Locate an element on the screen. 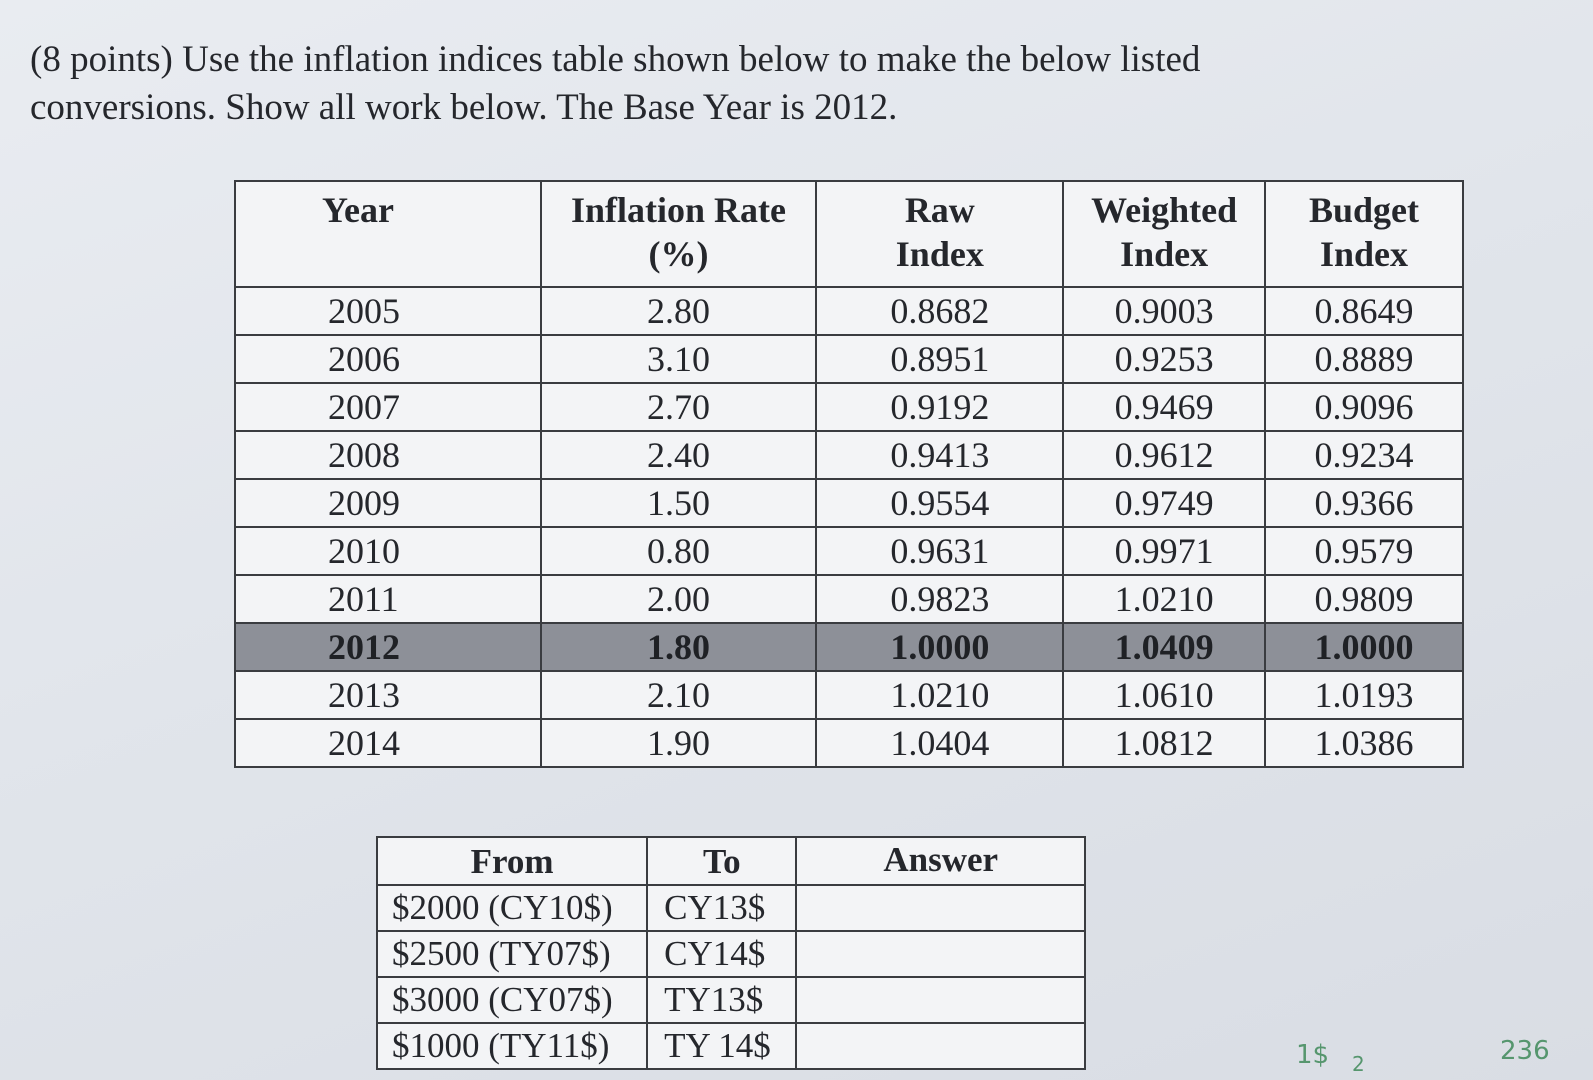 The height and width of the screenshot is (1080, 1593). cell-inflation-rate: 3.10 is located at coordinates (678, 359).